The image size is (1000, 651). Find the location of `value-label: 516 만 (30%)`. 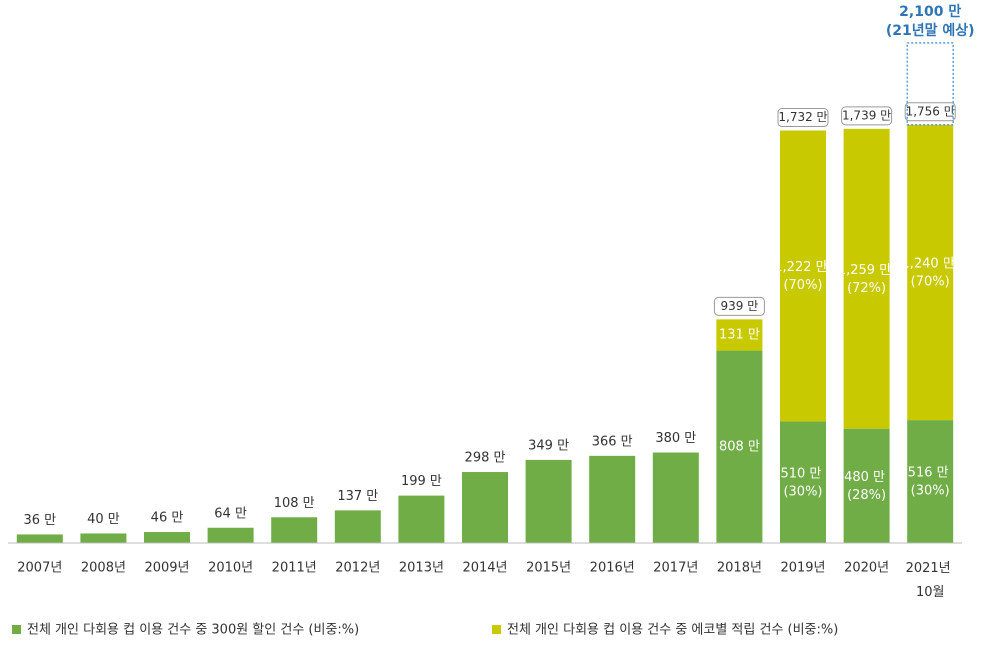

value-label: 516 만 (30%) is located at coordinates (930, 481).